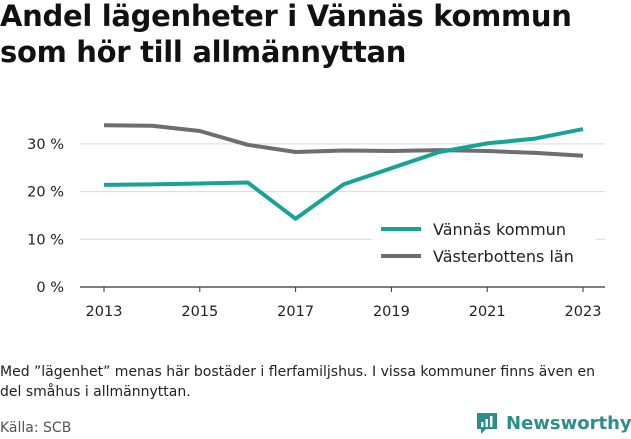 This screenshot has height=439, width=631. Describe the element at coordinates (199, 312) in the screenshot. I see `x-tick-label: 2015` at that location.